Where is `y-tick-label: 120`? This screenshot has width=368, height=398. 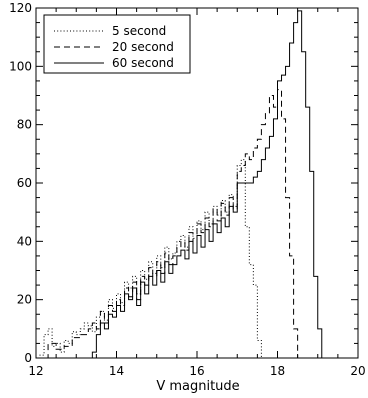 y-tick-label: 120 is located at coordinates (20, 8).